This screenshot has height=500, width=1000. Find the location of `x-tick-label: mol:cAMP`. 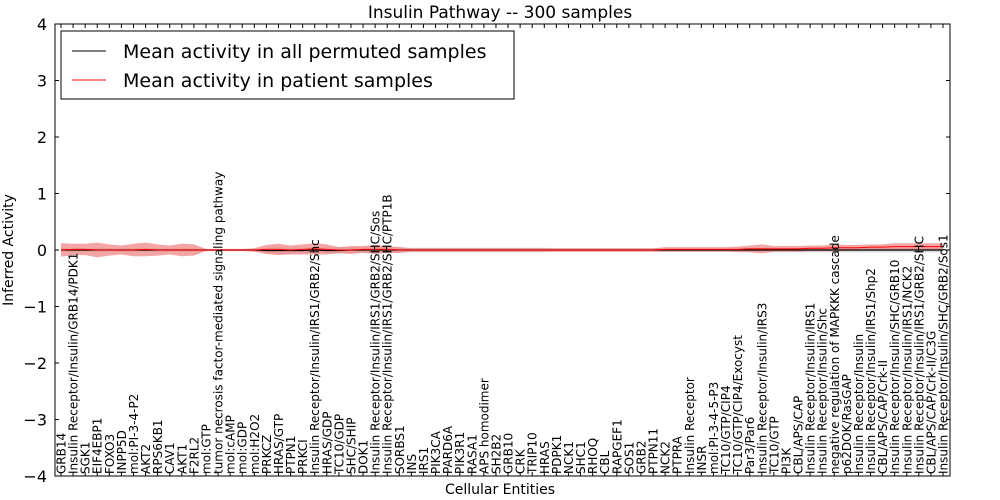

x-tick-label: mol:cAMP is located at coordinates (231, 444).